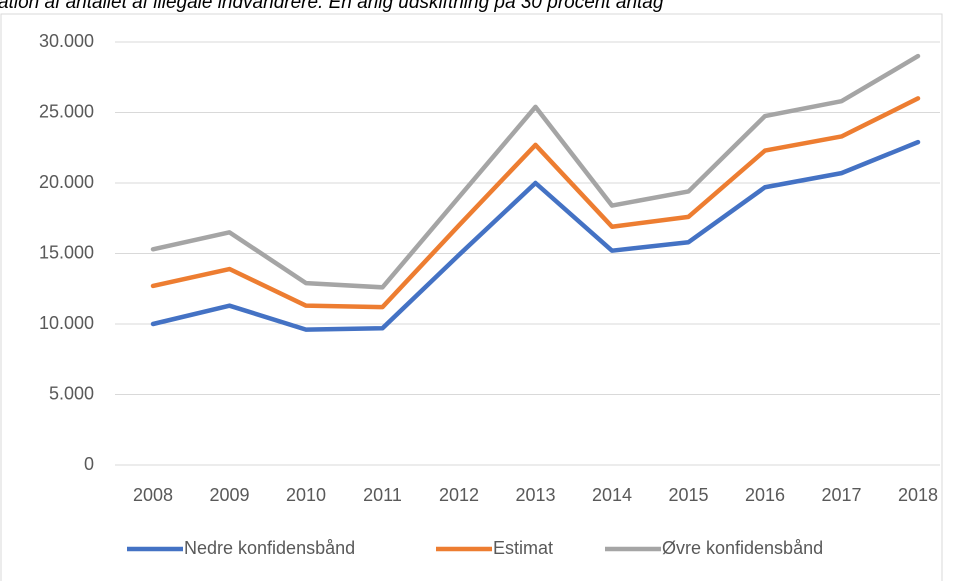 This screenshot has height=581, width=957. Describe the element at coordinates (306, 495) in the screenshot. I see `x-tick-label: 2010` at that location.